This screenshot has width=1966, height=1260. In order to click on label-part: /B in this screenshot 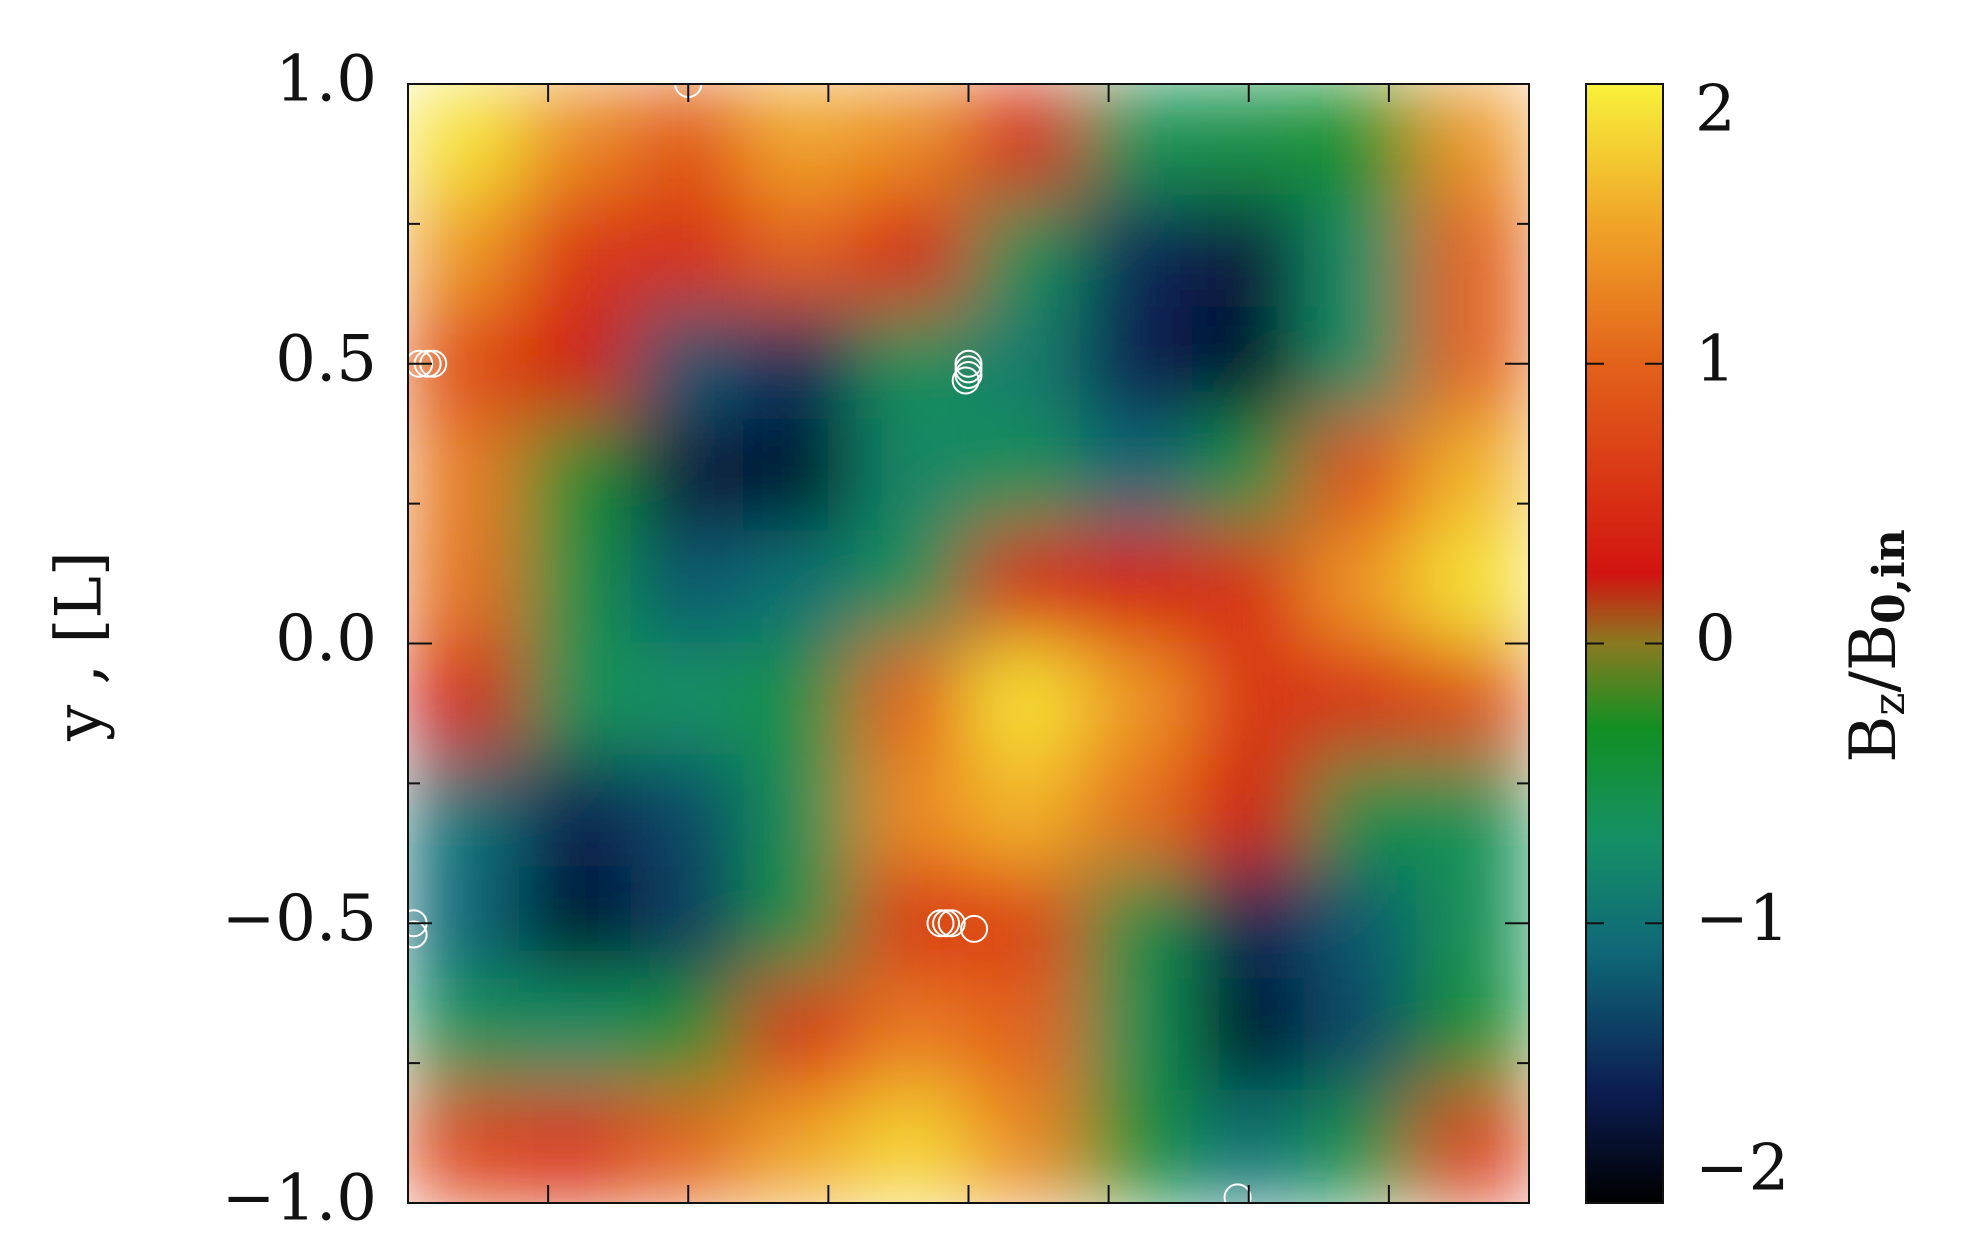, I will do `click(1874, 658)`.